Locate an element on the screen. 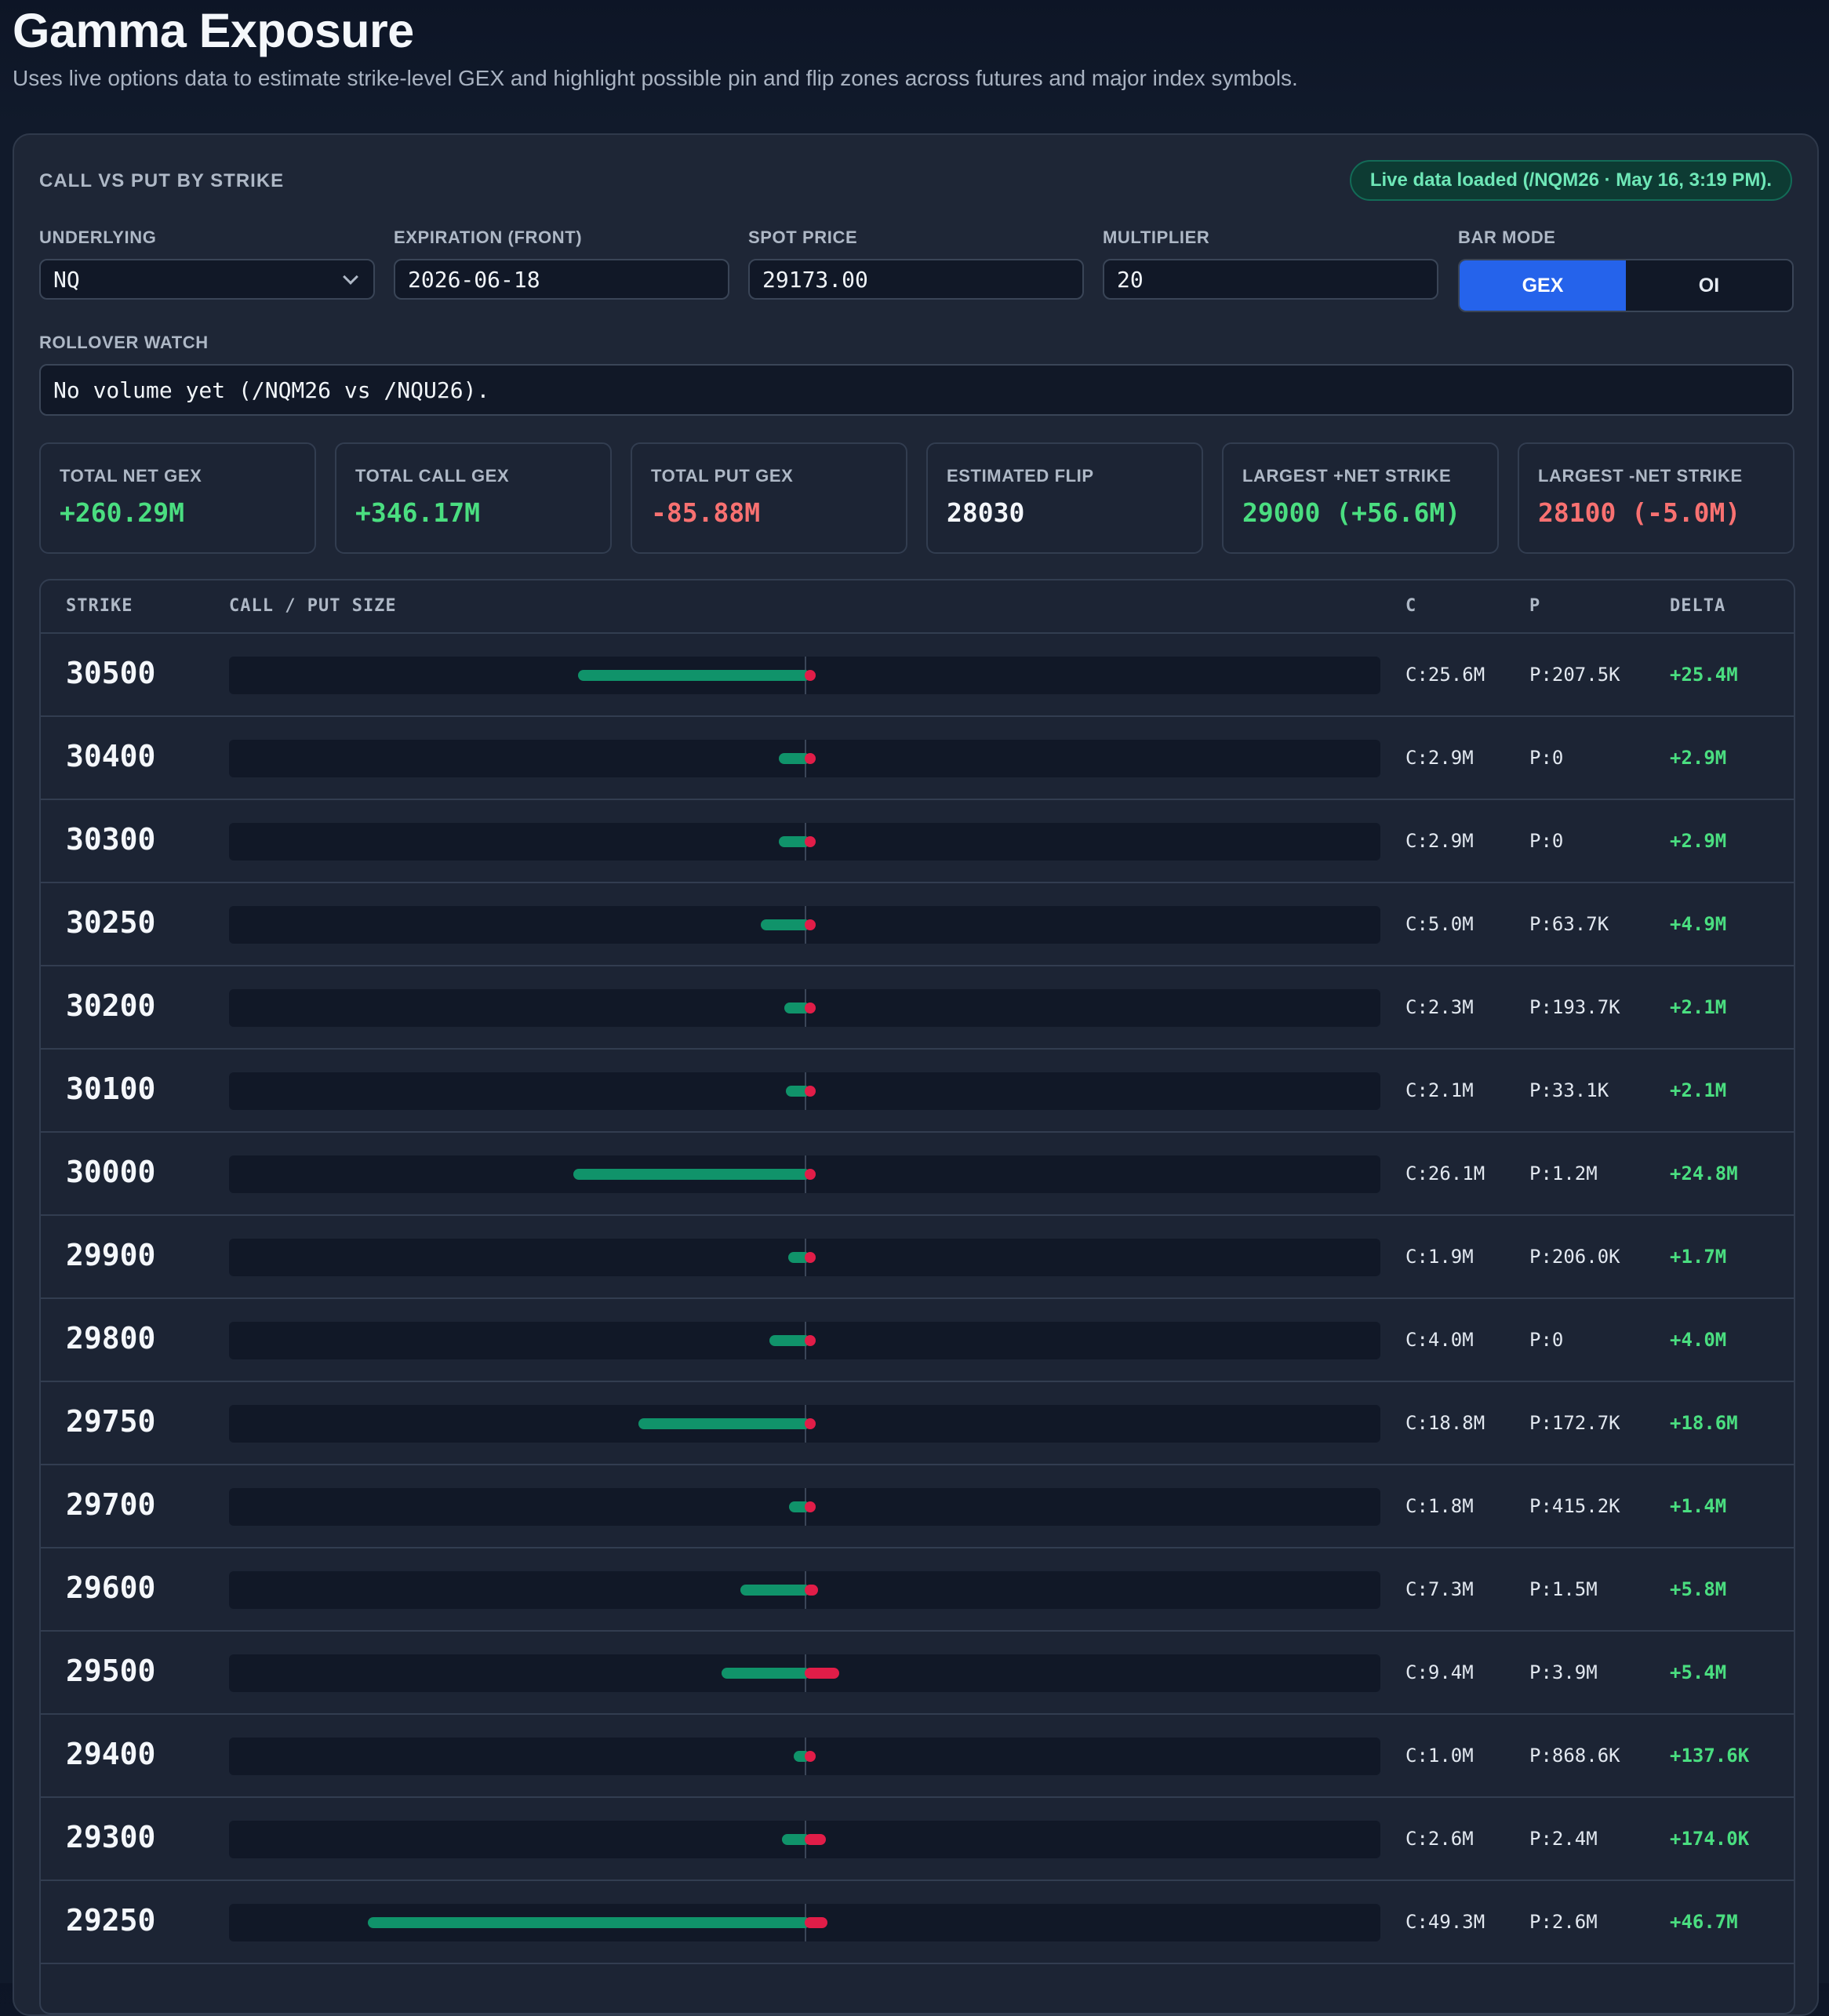 The image size is (1829, 2016). stat-label: TOTAL PUT GEX is located at coordinates (722, 476).